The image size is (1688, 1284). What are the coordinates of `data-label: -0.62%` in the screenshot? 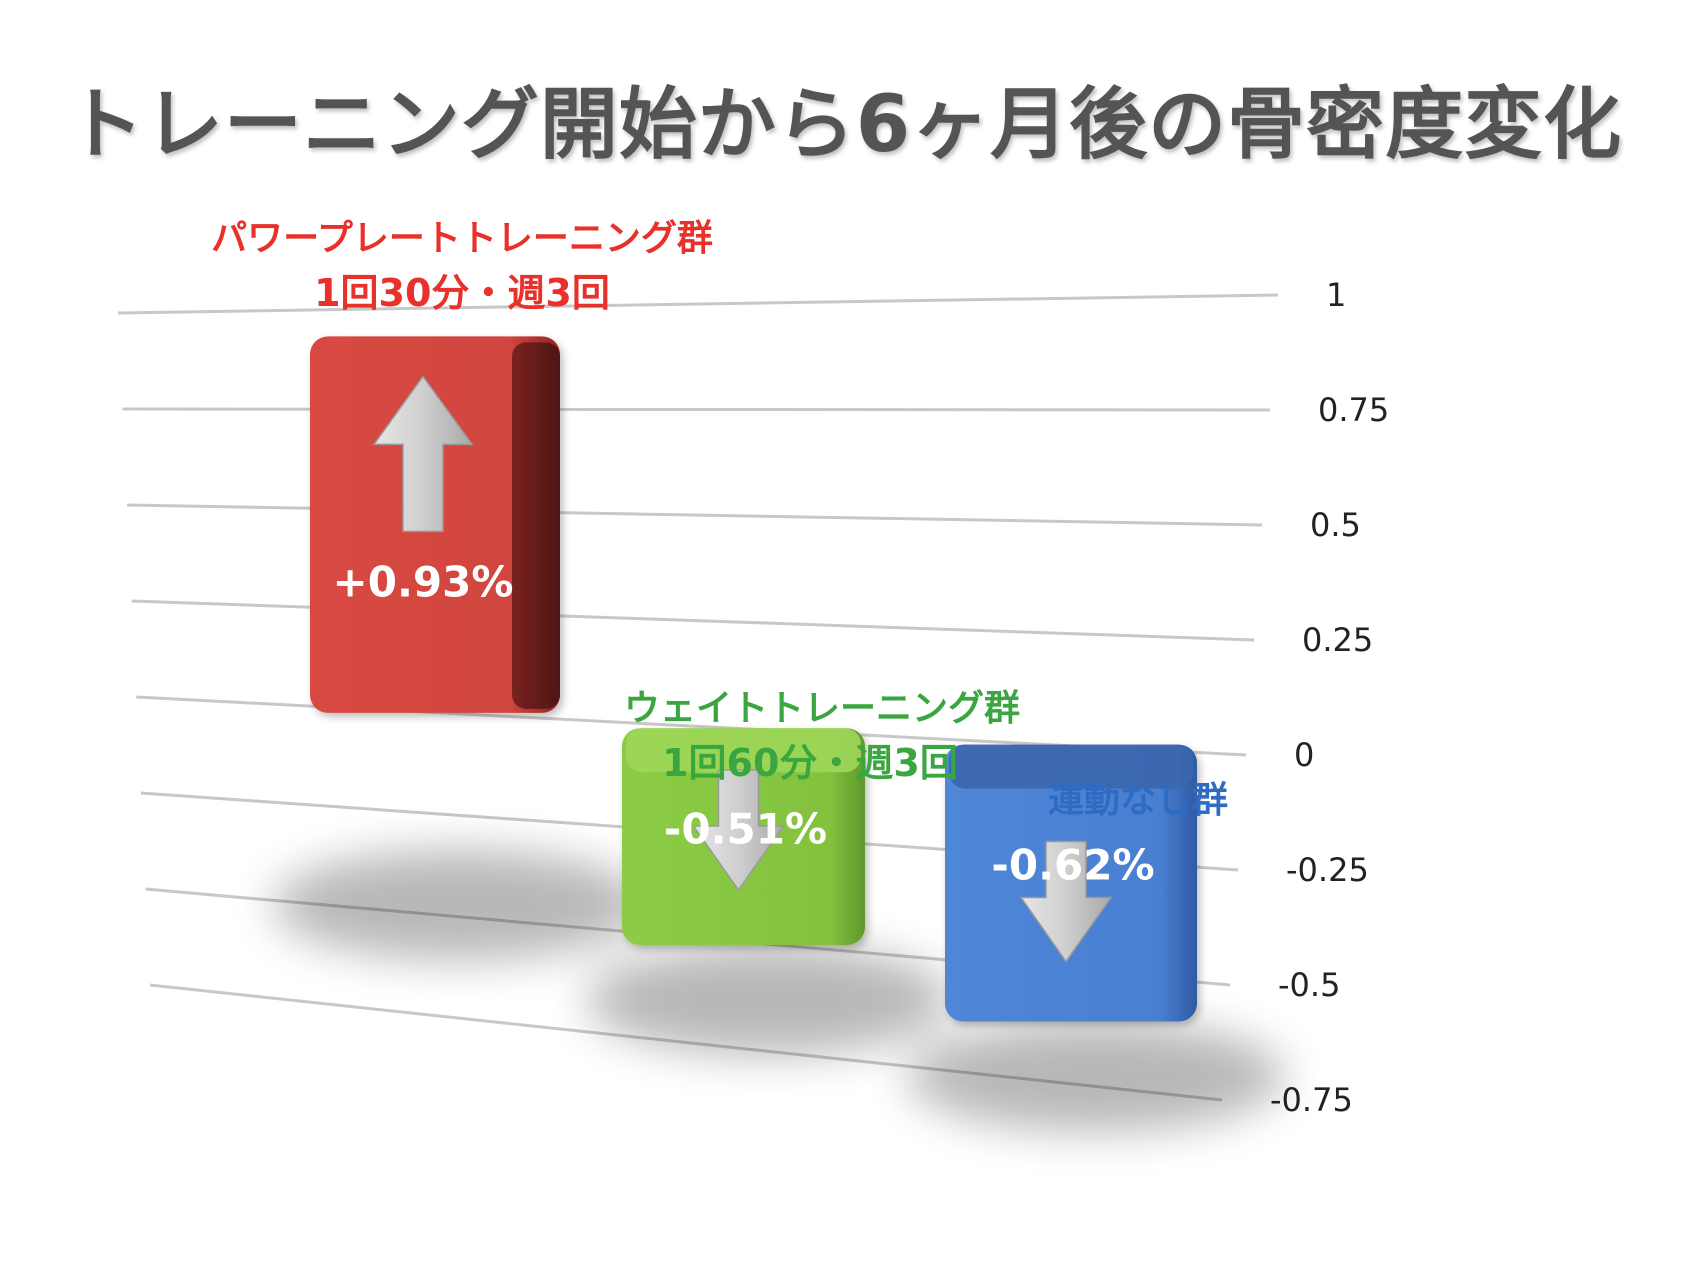 It's located at (1072, 865).